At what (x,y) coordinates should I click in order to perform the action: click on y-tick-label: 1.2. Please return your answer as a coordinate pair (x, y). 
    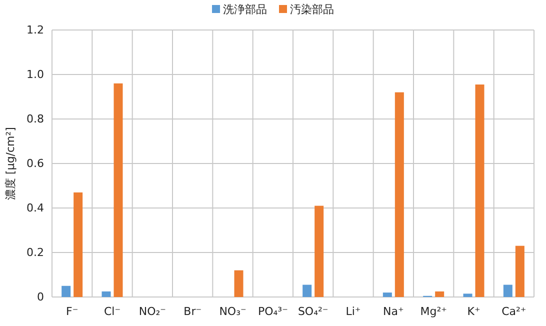
    Looking at the image, I should click on (35, 30).